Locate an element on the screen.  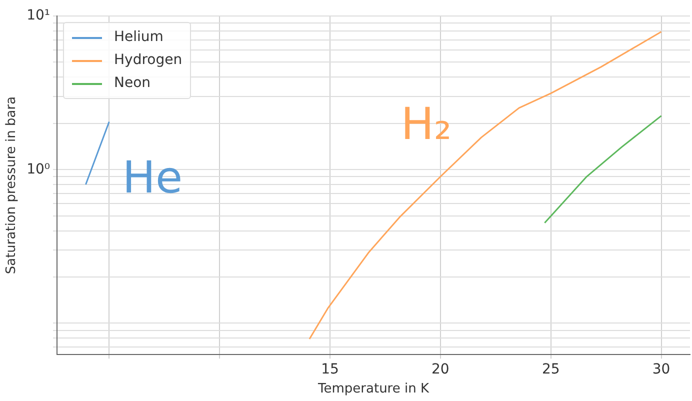
legend-label: Helium is located at coordinates (139, 37).